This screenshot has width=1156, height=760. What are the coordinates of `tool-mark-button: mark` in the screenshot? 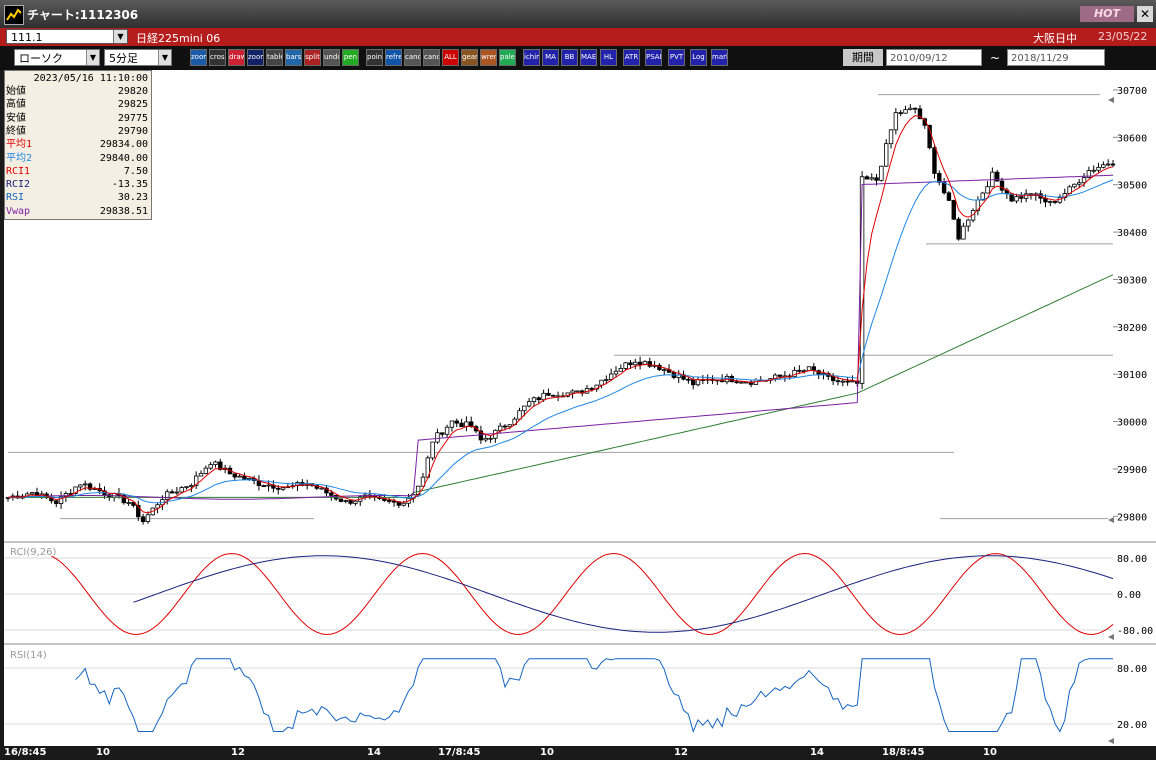 It's located at (719, 57).